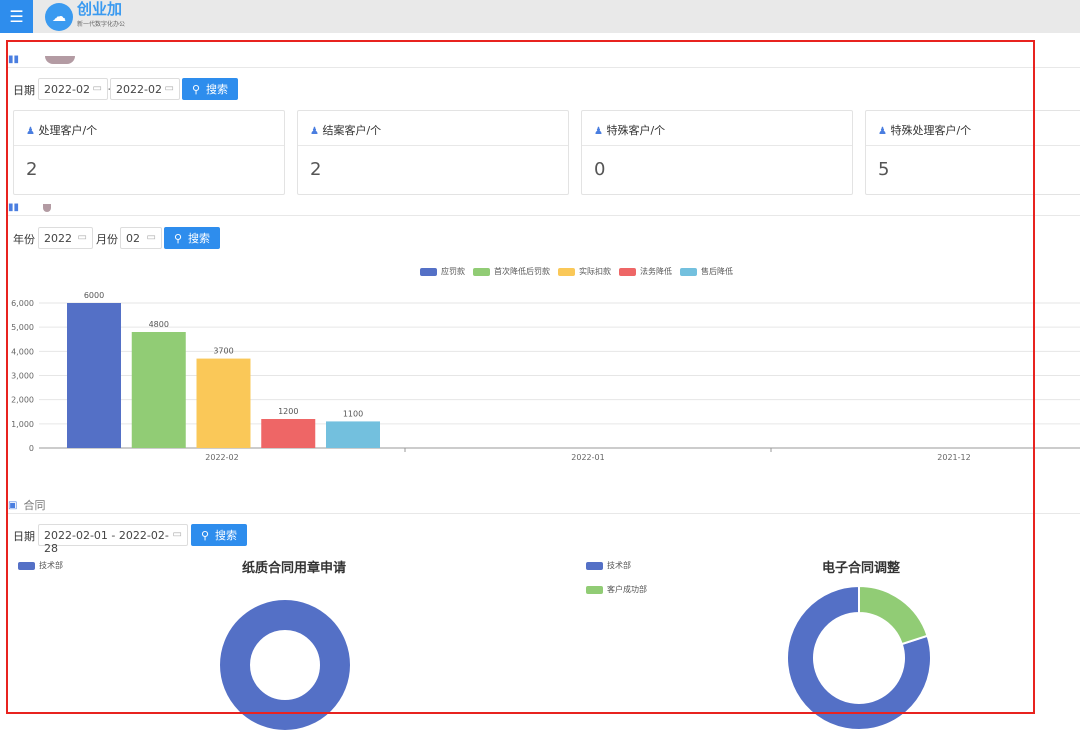  What do you see at coordinates (353, 413) in the screenshot?
I see `data-label: 1100` at bounding box center [353, 413].